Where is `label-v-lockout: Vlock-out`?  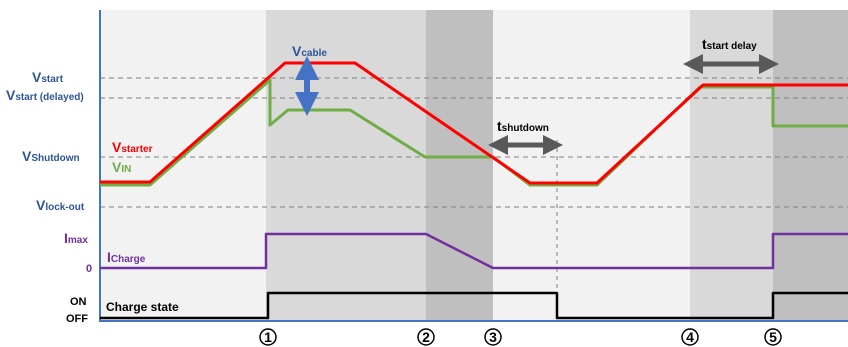 label-v-lockout: Vlock-out is located at coordinates (60, 205).